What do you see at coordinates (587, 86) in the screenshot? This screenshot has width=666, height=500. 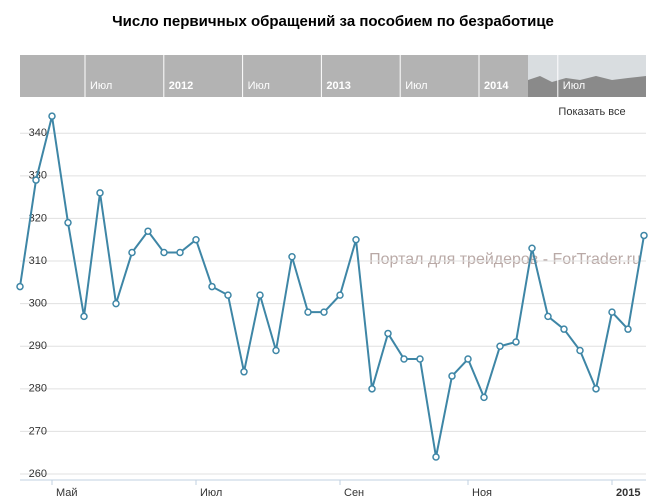 I see `navigator-series` at bounding box center [587, 86].